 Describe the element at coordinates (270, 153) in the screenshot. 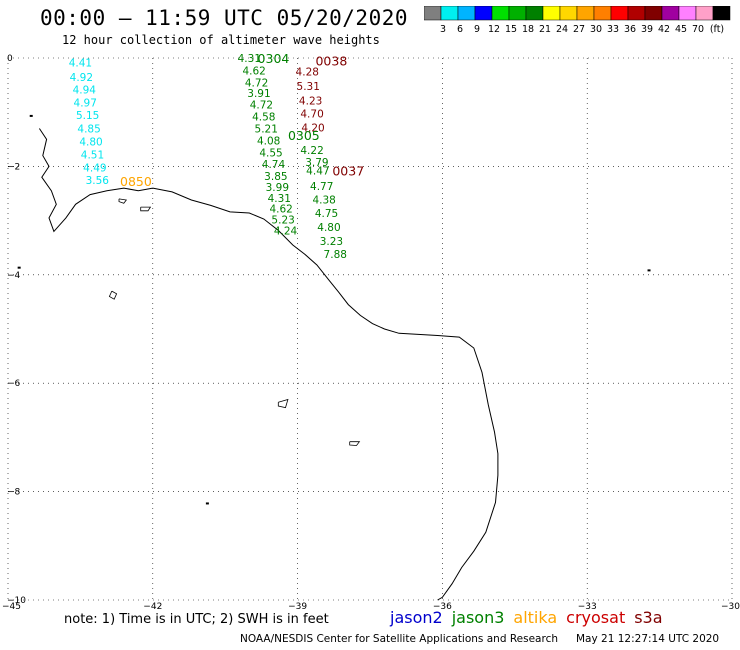

I see `wave-height-value: 4.55` at that location.